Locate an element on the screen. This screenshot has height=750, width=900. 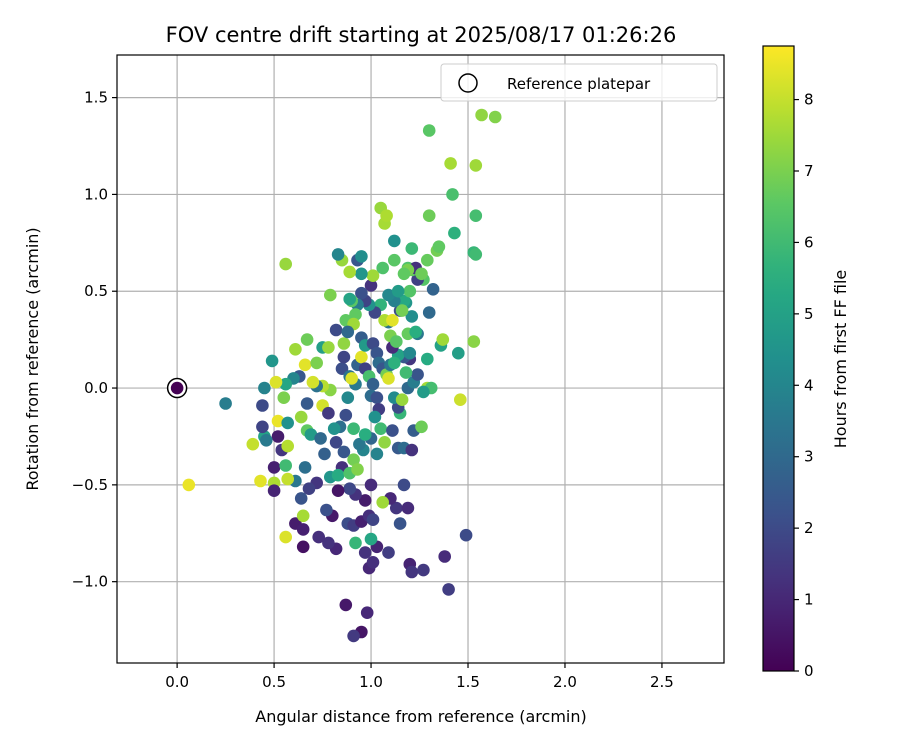
colorbar-tick-label: 8 is located at coordinates (809, 100).